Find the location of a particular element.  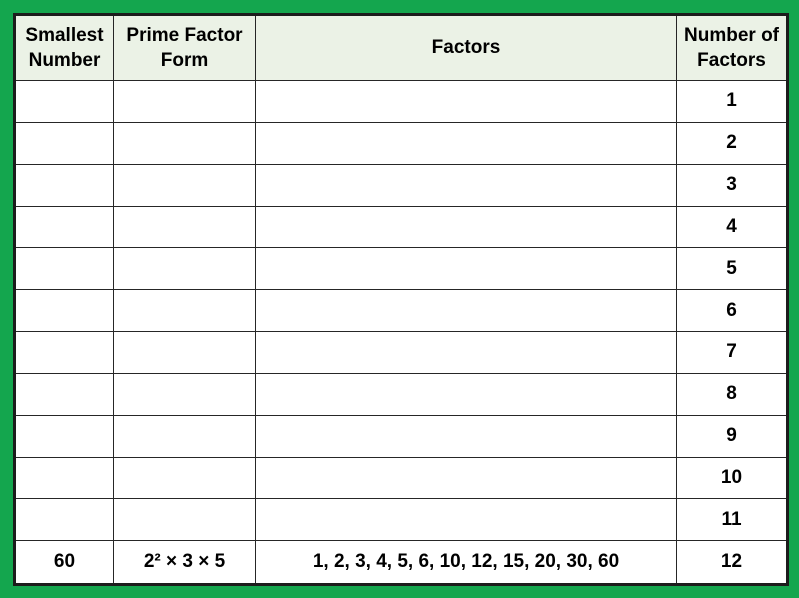

cell-number-of-factors: 6 is located at coordinates (732, 311).